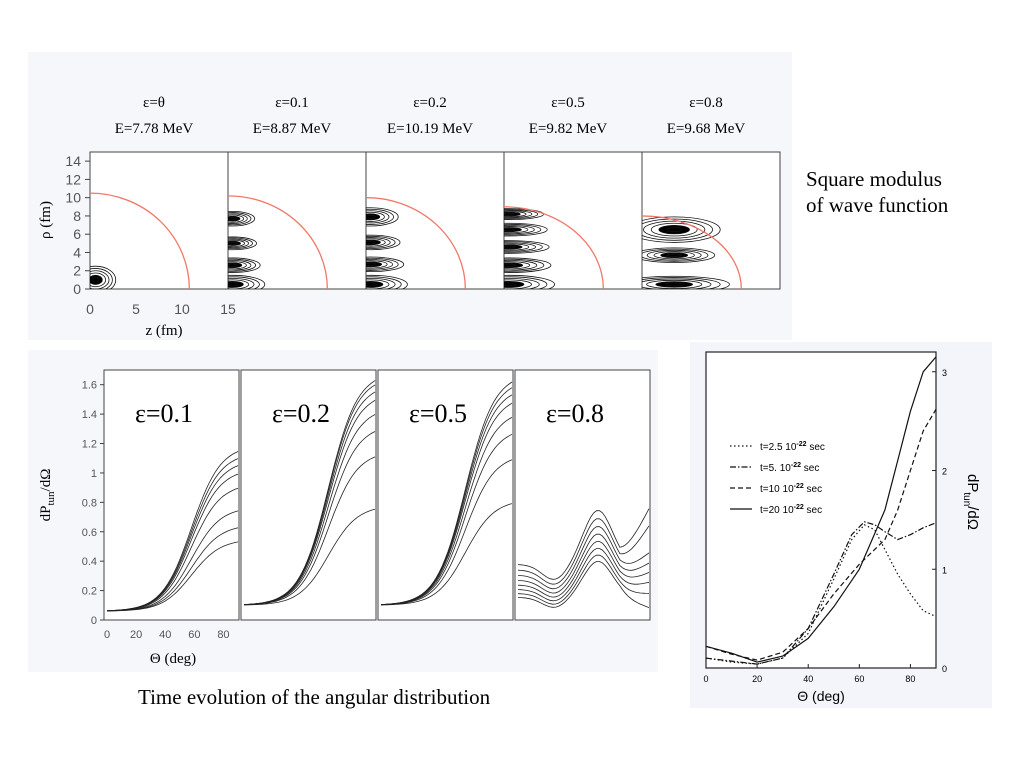 The image size is (1024, 768). I want to click on y-tick-label: 0.8, so click(89, 503).